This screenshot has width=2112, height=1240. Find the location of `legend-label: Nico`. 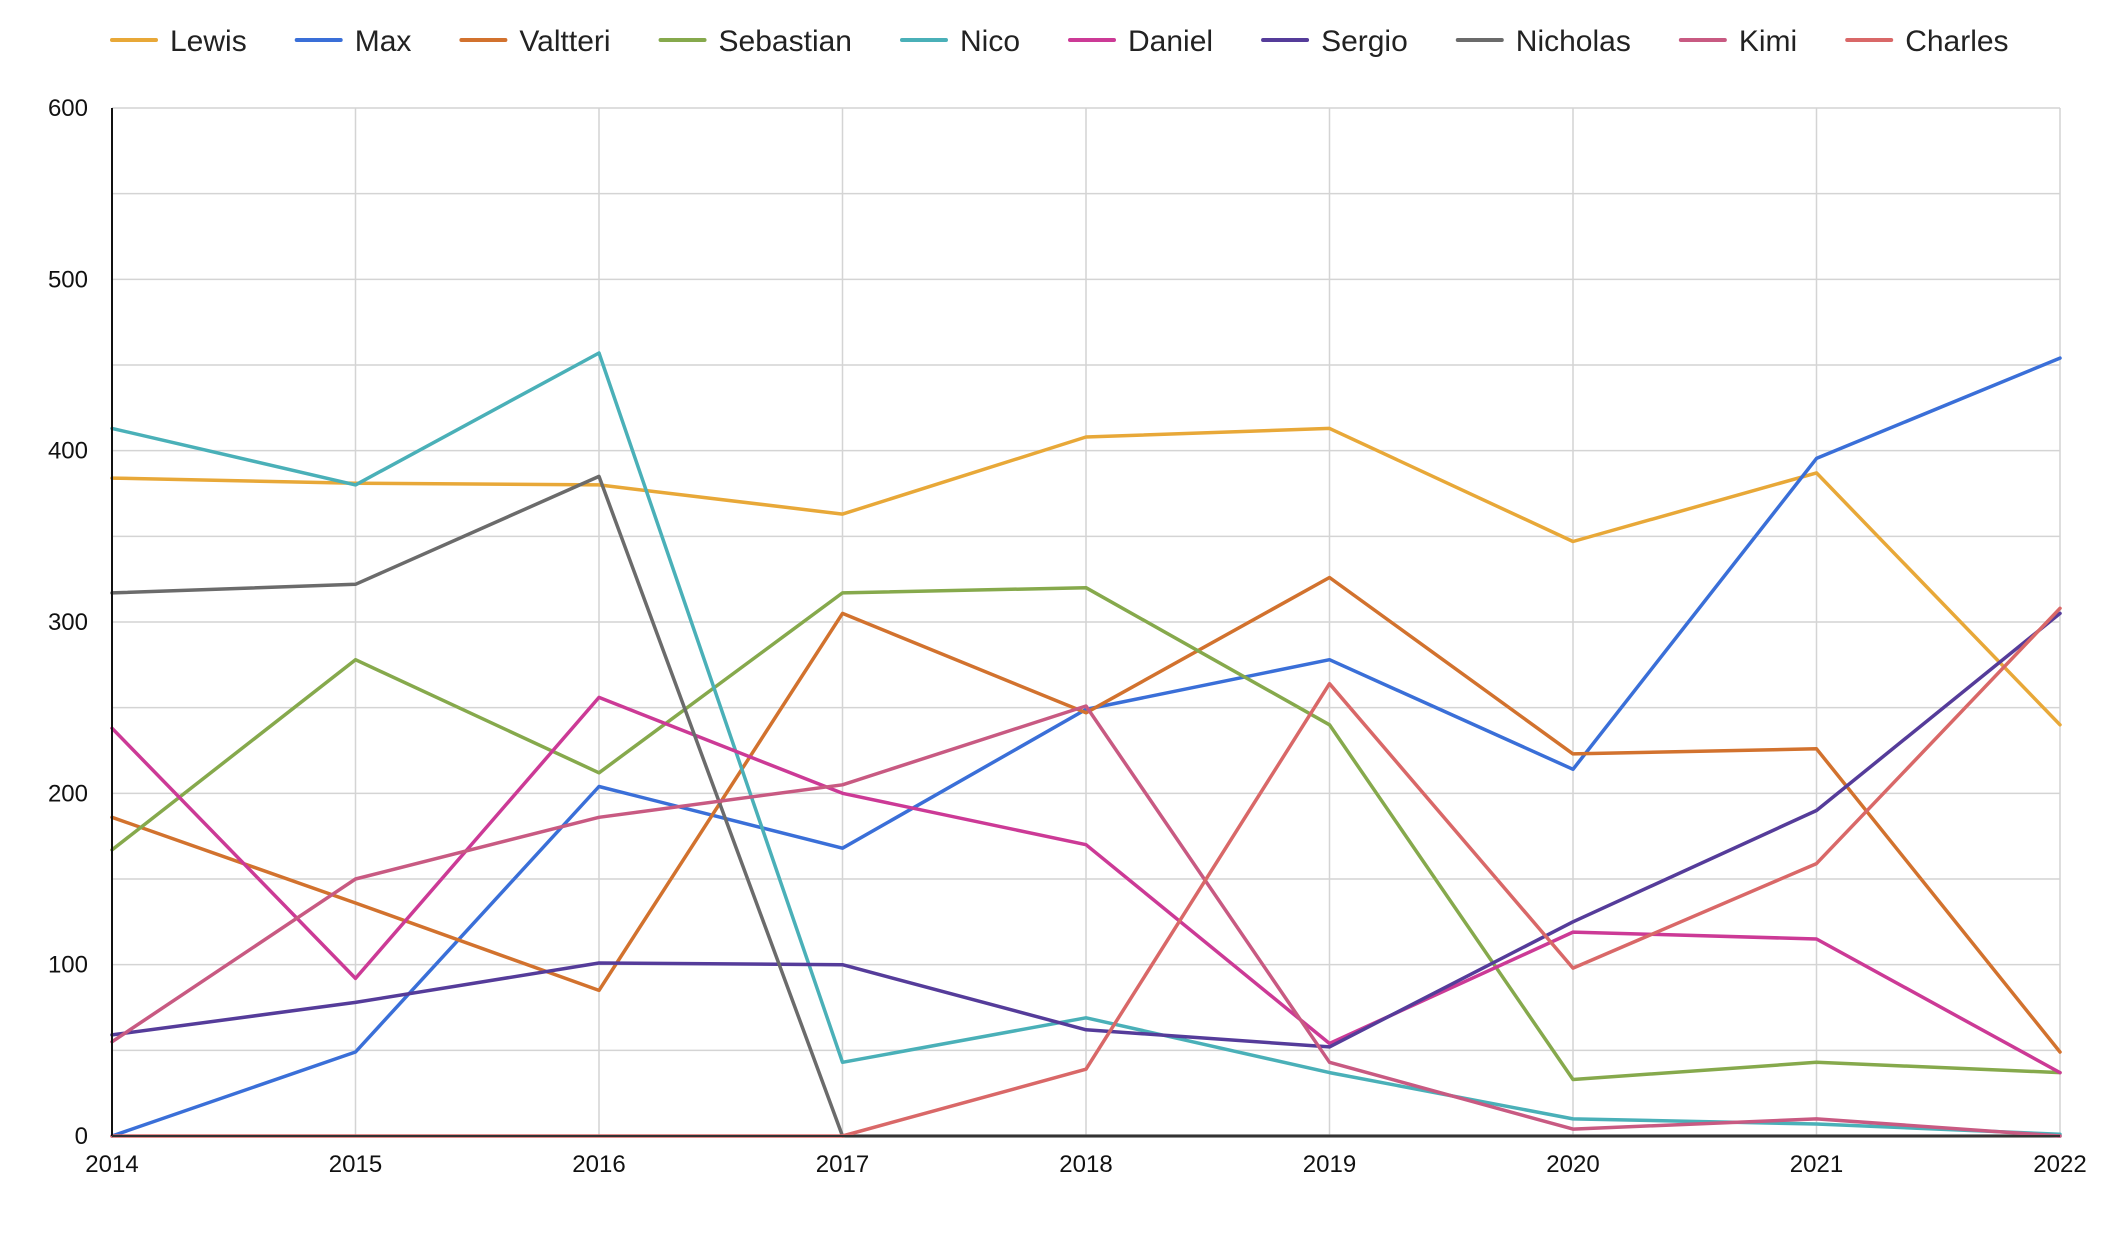

legend-label: Nico is located at coordinates (990, 41).